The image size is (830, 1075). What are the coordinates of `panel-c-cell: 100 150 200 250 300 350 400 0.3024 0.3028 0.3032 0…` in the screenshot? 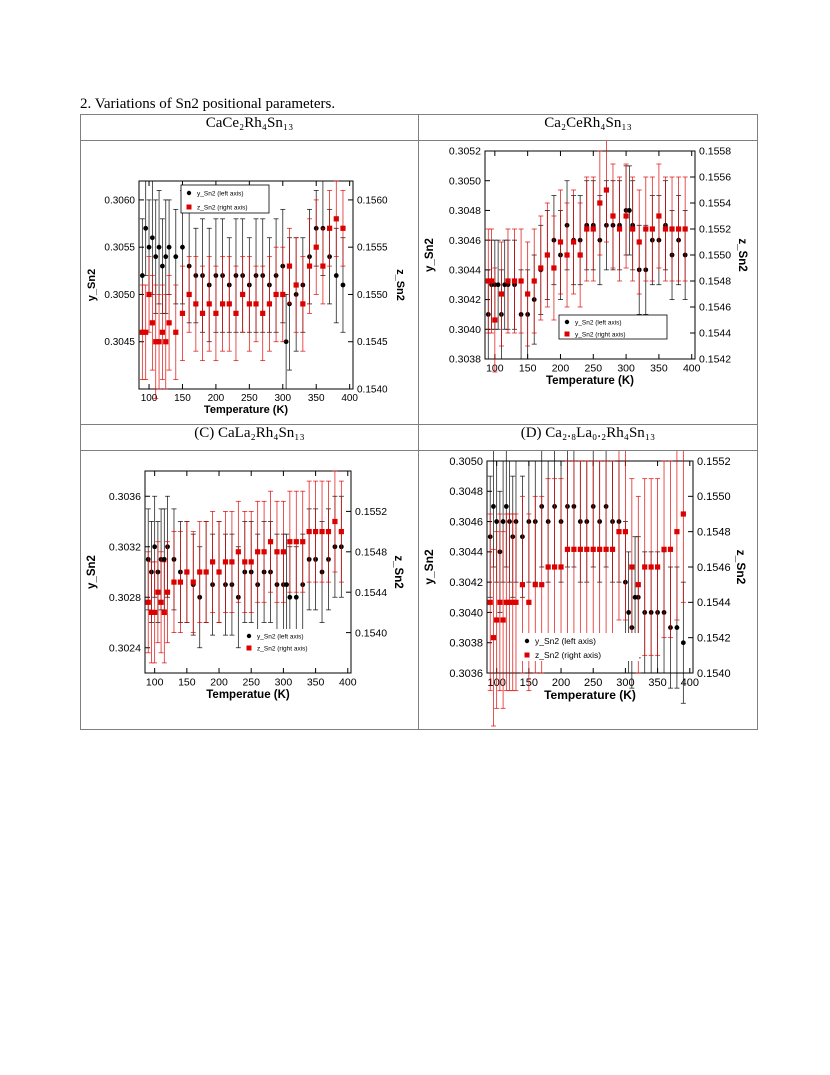 It's located at (249, 590).